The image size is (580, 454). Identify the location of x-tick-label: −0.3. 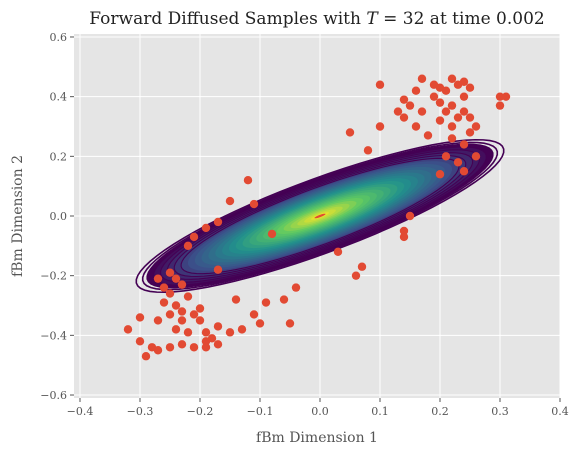
(140, 411).